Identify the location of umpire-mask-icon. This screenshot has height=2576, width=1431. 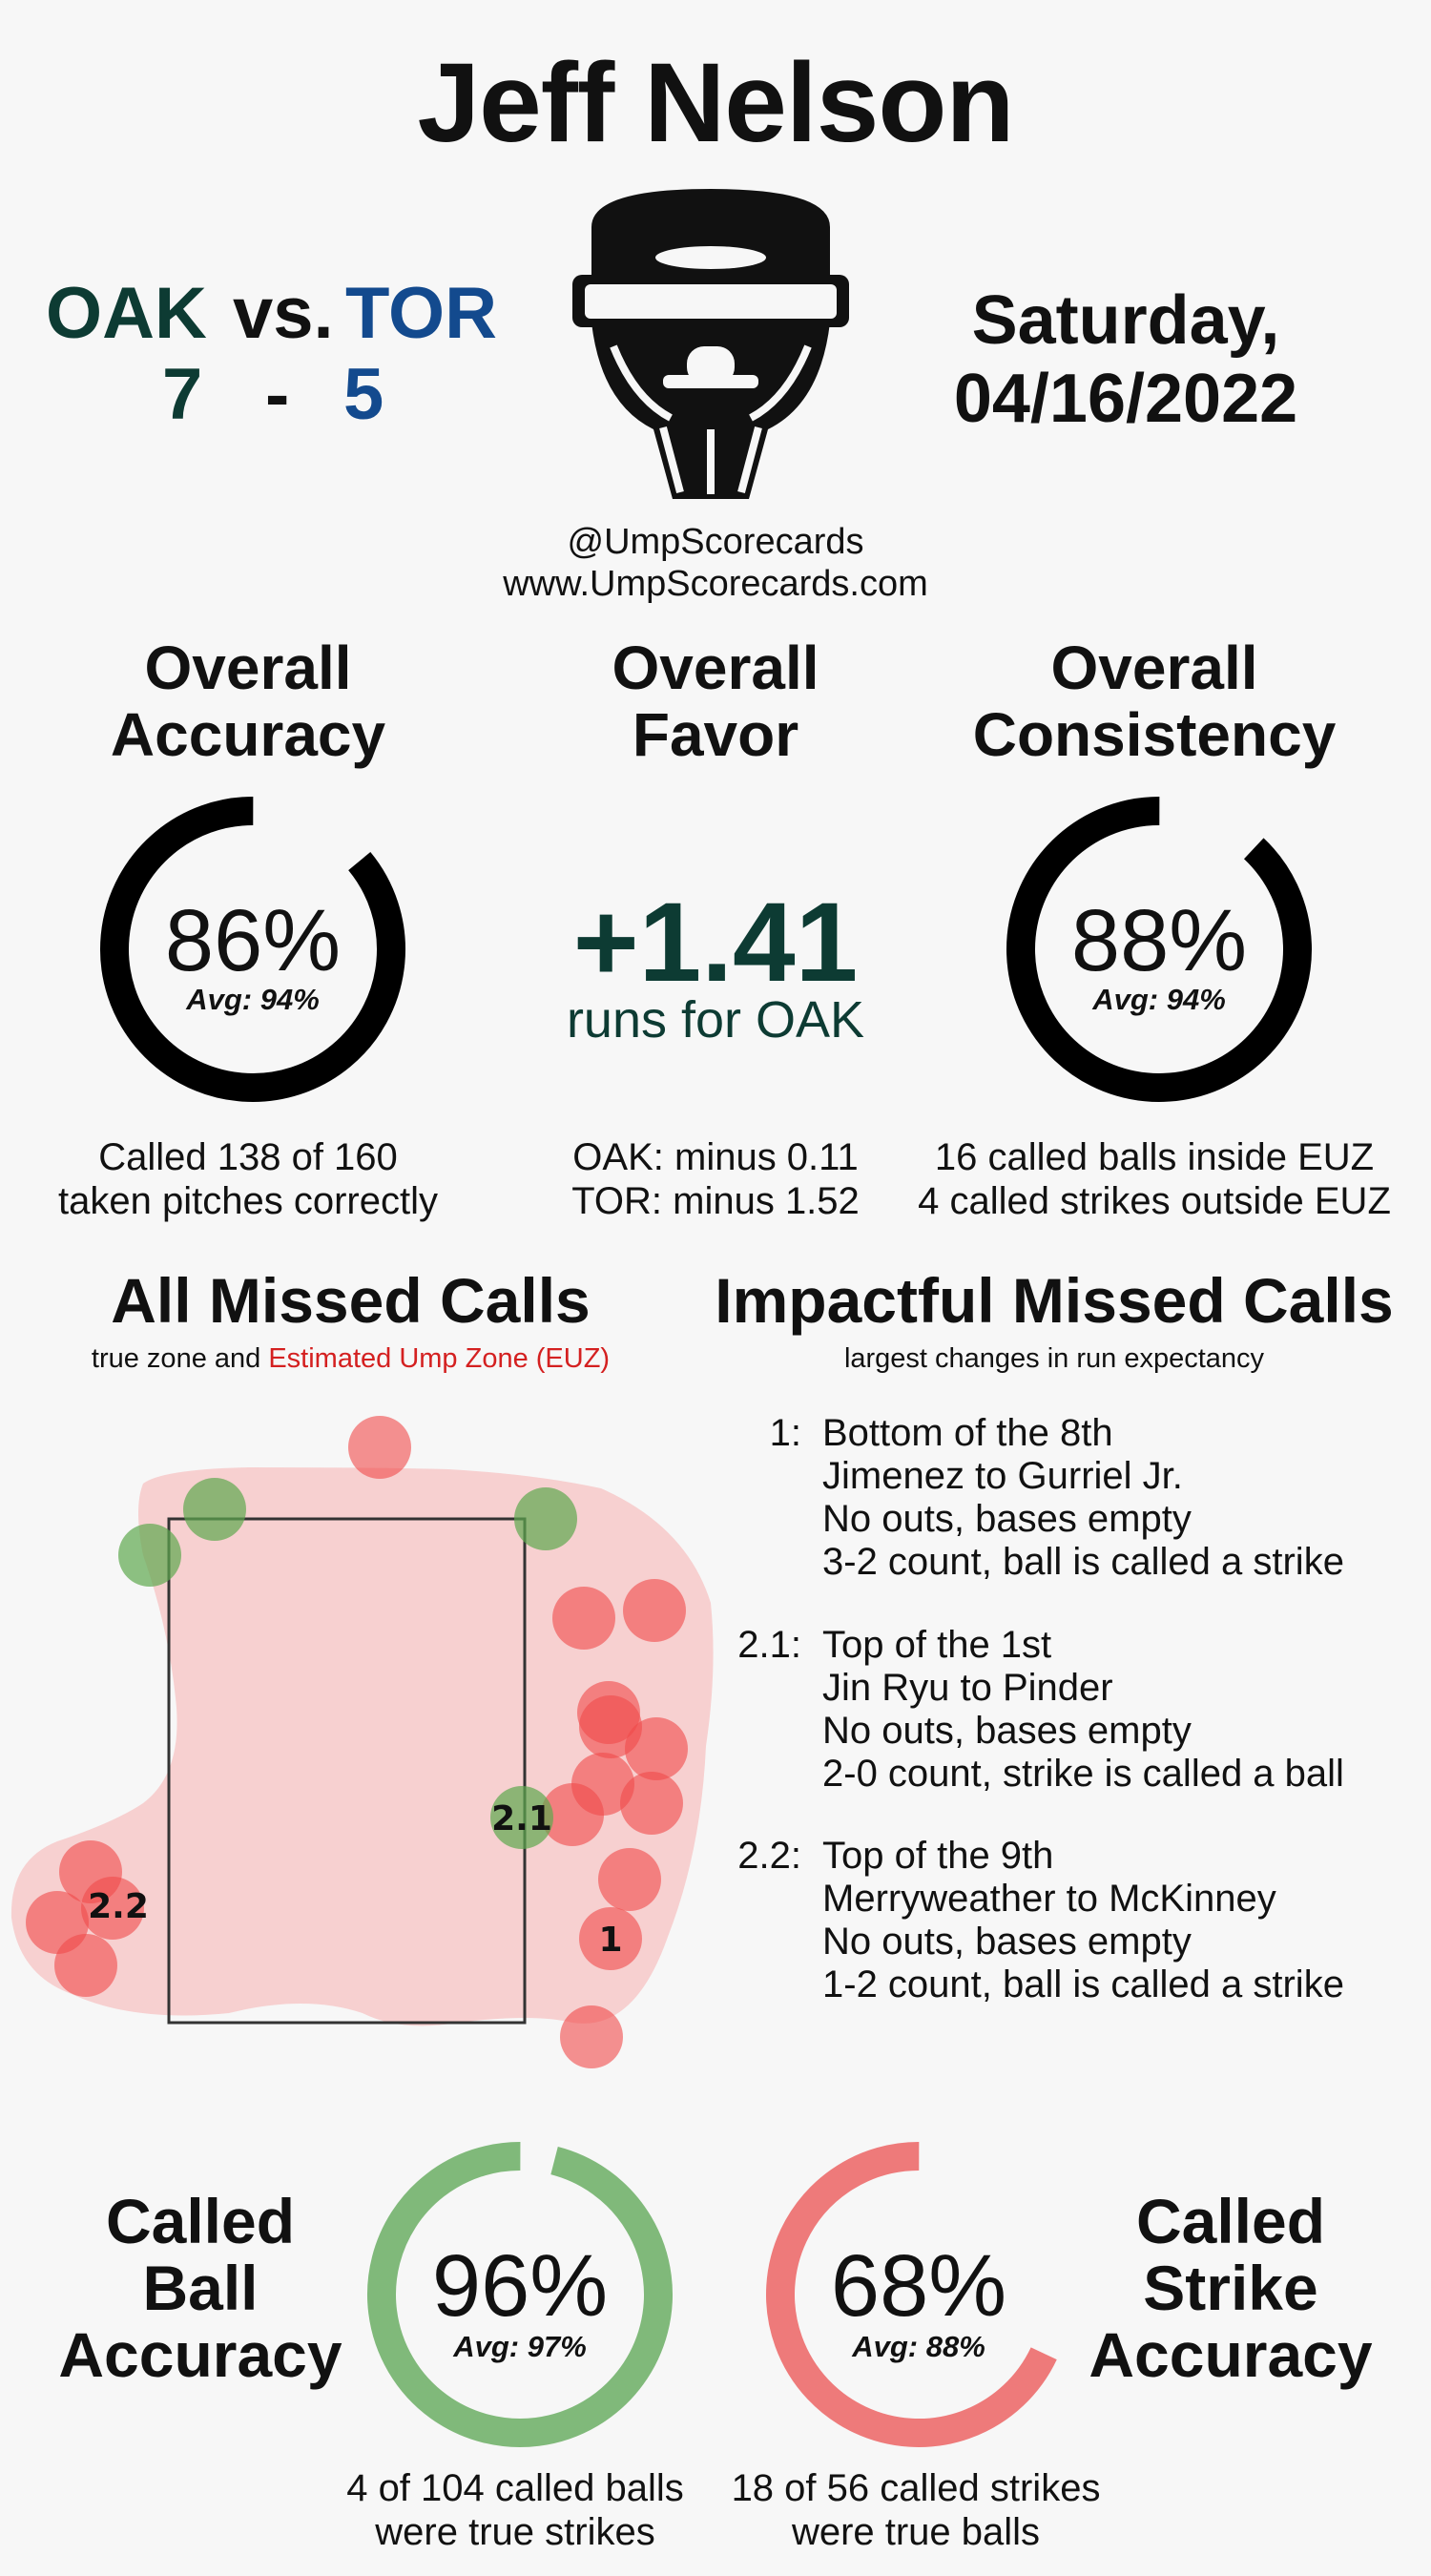
(710, 344).